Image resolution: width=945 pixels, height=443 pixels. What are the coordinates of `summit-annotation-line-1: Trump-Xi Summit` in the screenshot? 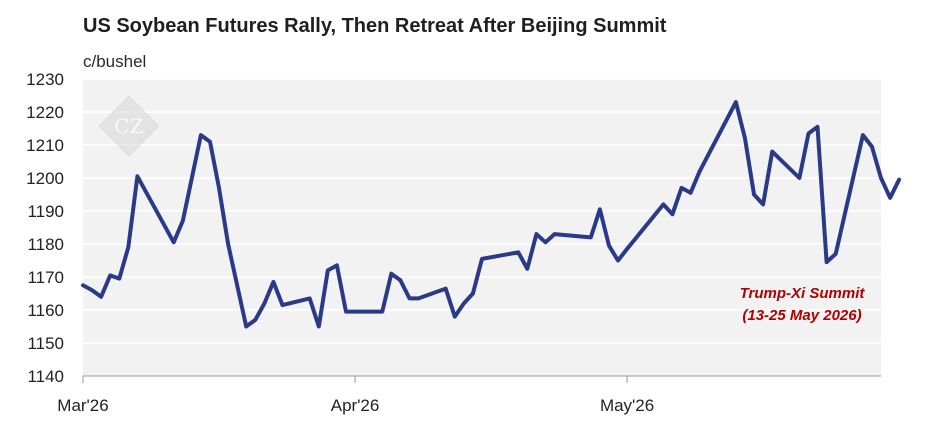 It's located at (803, 293).